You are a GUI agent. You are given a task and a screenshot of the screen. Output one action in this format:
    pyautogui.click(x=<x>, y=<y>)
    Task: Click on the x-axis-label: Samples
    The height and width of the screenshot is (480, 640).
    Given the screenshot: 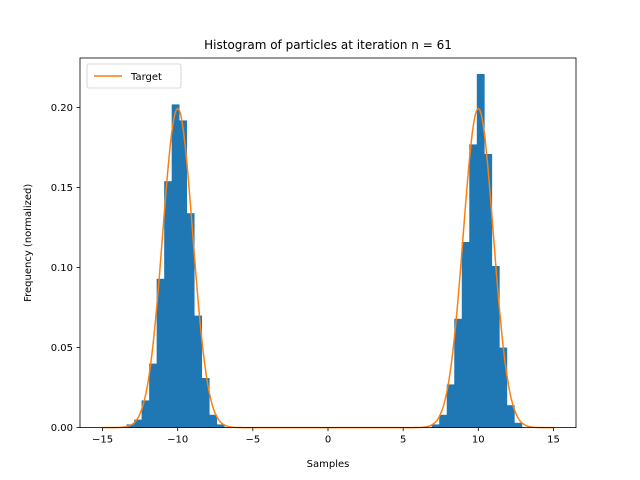 What is the action you would take?
    pyautogui.click(x=328, y=464)
    